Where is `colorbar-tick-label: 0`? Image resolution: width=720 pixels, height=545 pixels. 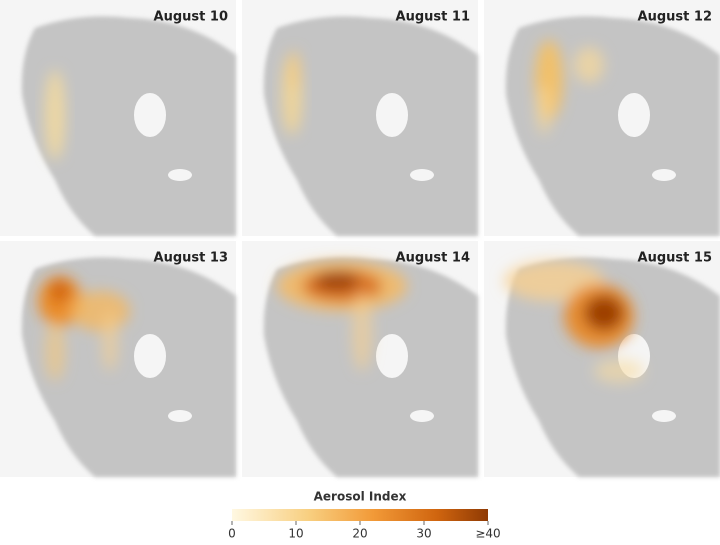 colorbar-tick-label: 0 is located at coordinates (232, 534).